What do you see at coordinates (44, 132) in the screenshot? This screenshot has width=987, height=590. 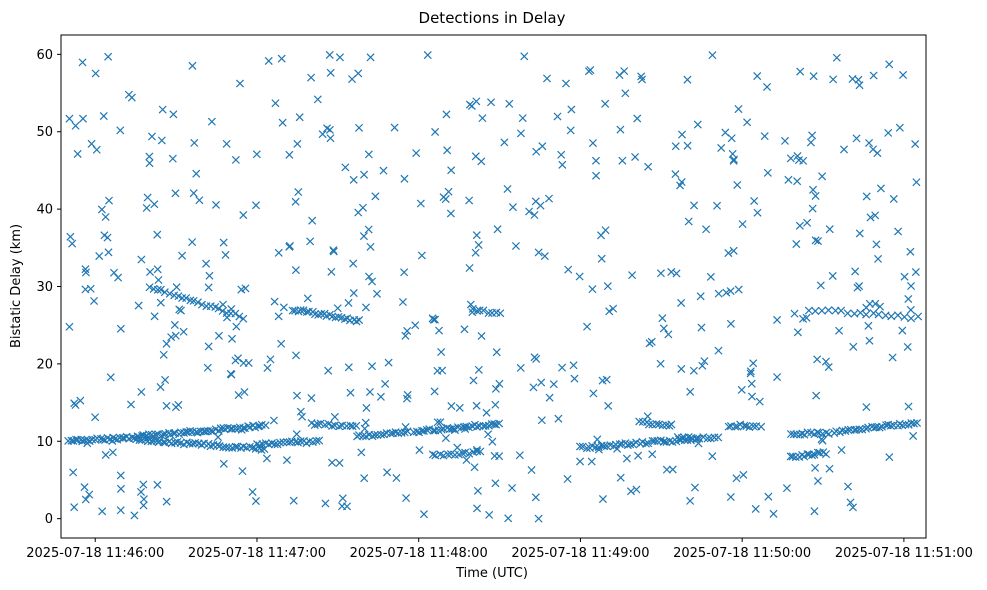 I see `y-tick-label: 50` at bounding box center [44, 132].